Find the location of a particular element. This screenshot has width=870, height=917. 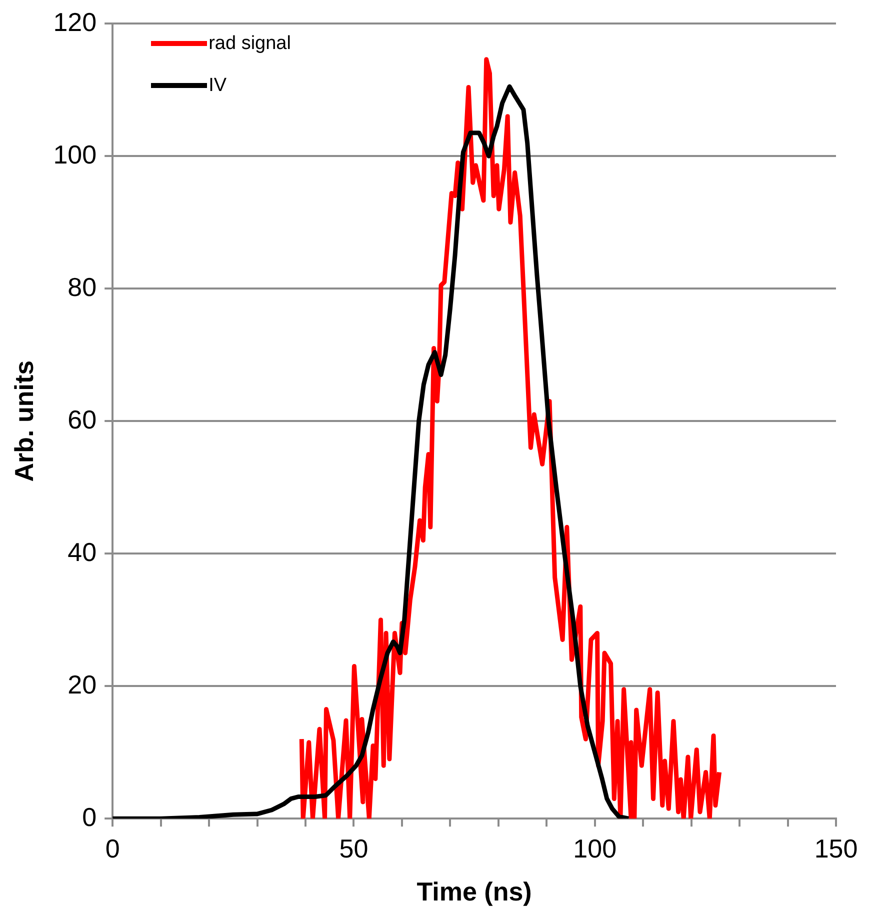

y-tick-label: 20 is located at coordinates (82, 684).